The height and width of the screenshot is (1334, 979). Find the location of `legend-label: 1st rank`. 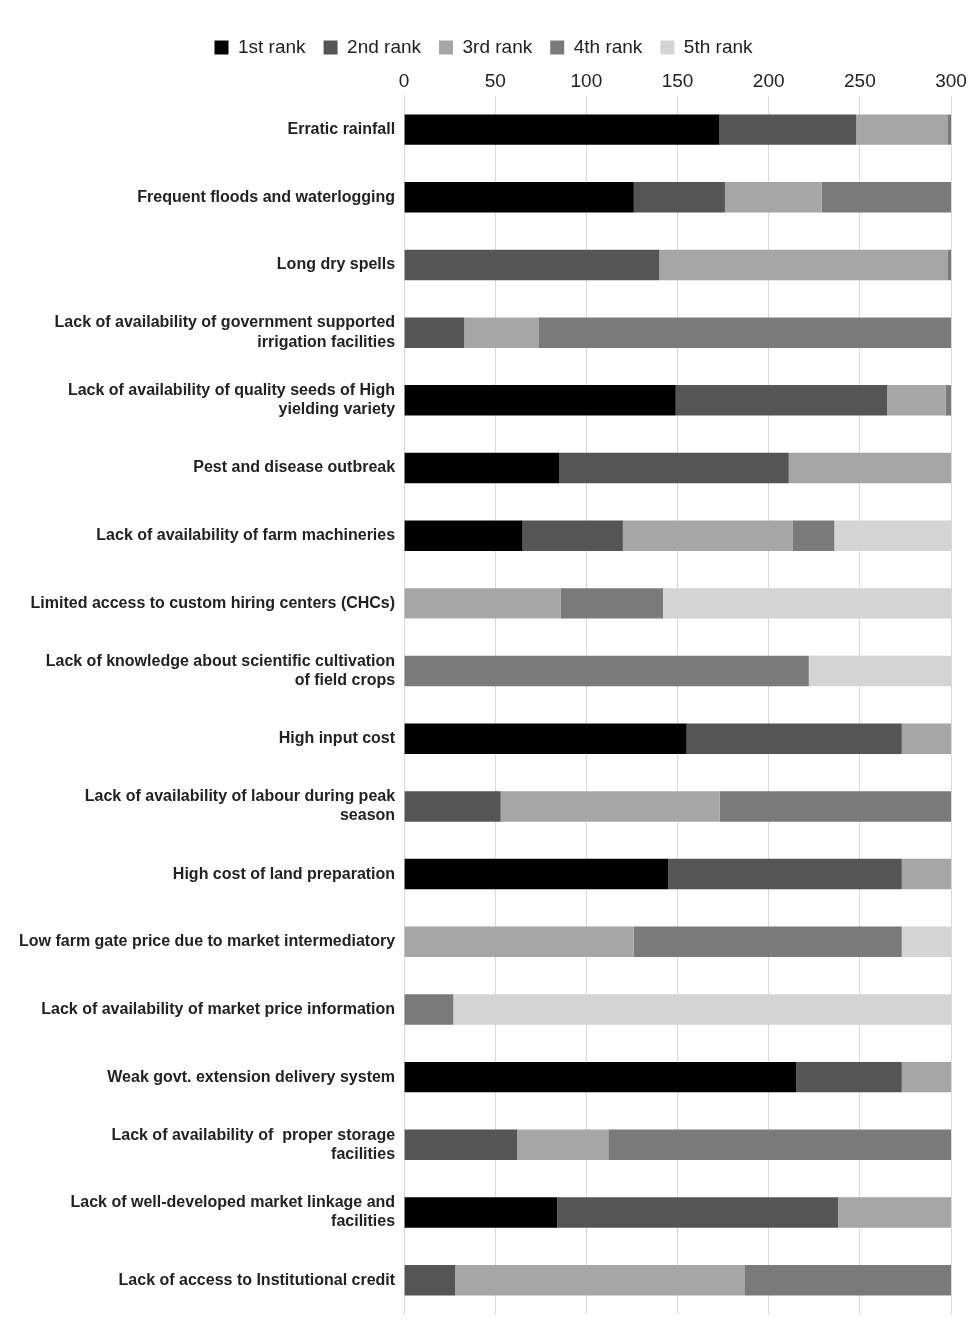

legend-label: 1st rank is located at coordinates (272, 46).